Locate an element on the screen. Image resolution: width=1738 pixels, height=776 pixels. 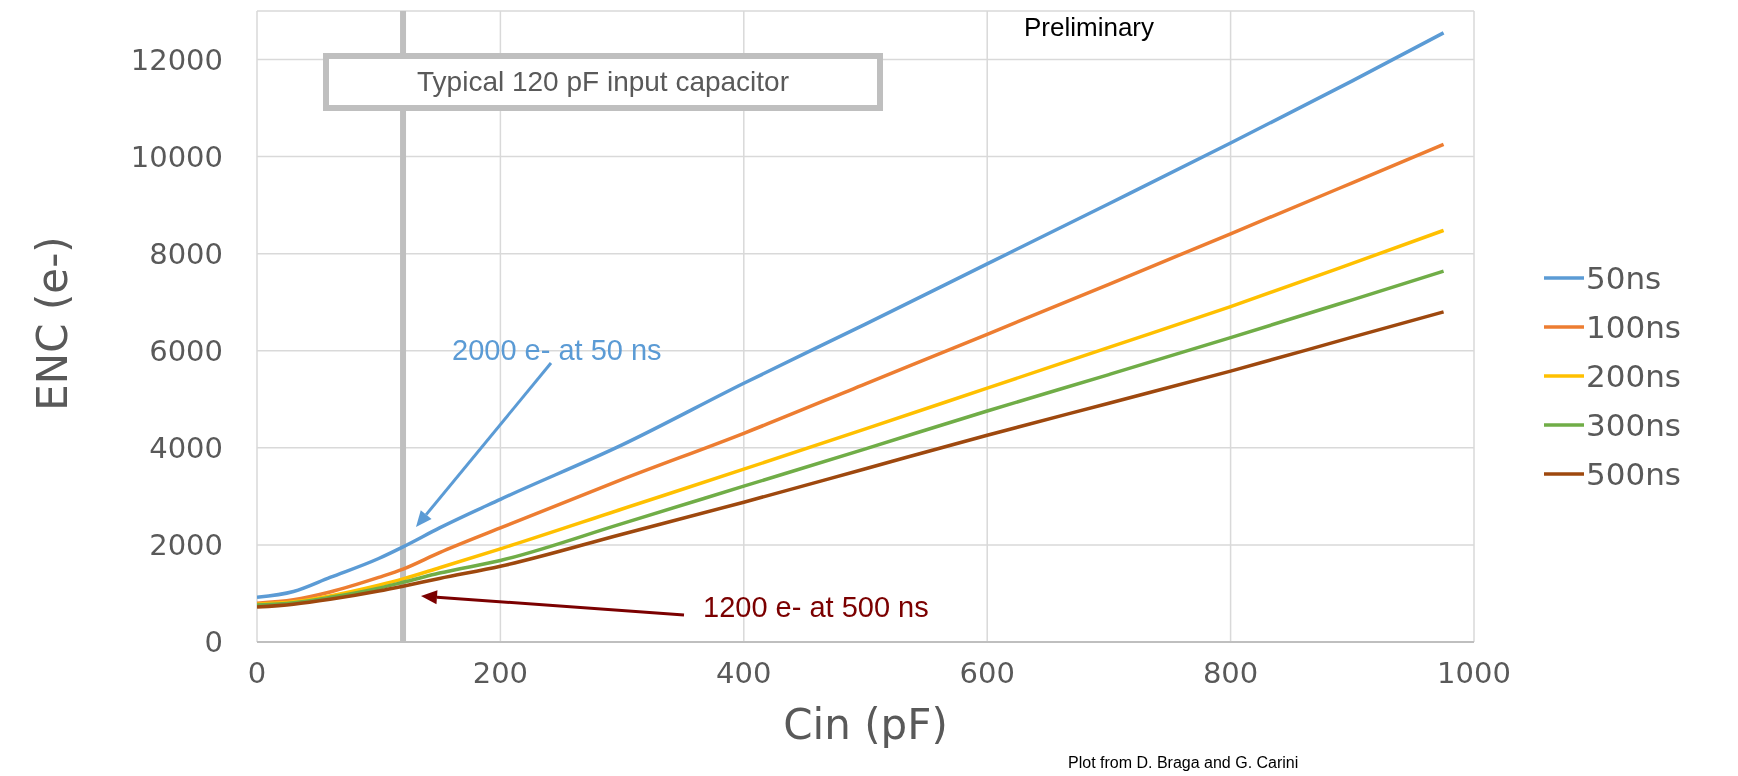
legend-label: 50ns is located at coordinates (1624, 277).